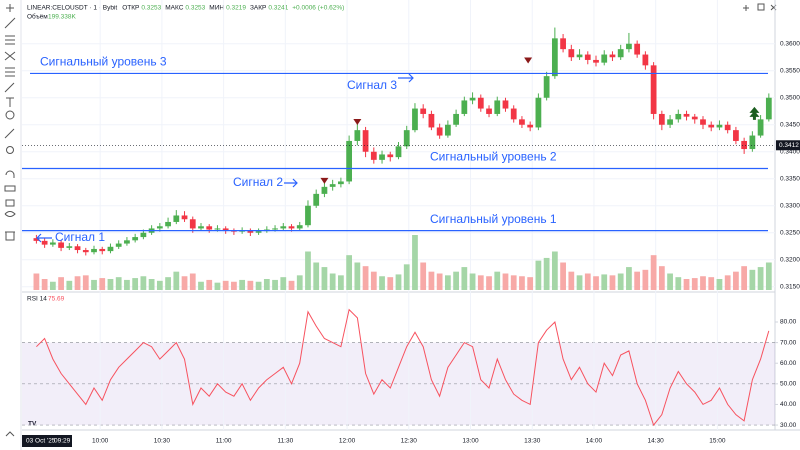 The height and width of the screenshot is (450, 800). Describe the element at coordinates (409, 441) in the screenshot. I see `x-tick-label: 12:30` at that location.